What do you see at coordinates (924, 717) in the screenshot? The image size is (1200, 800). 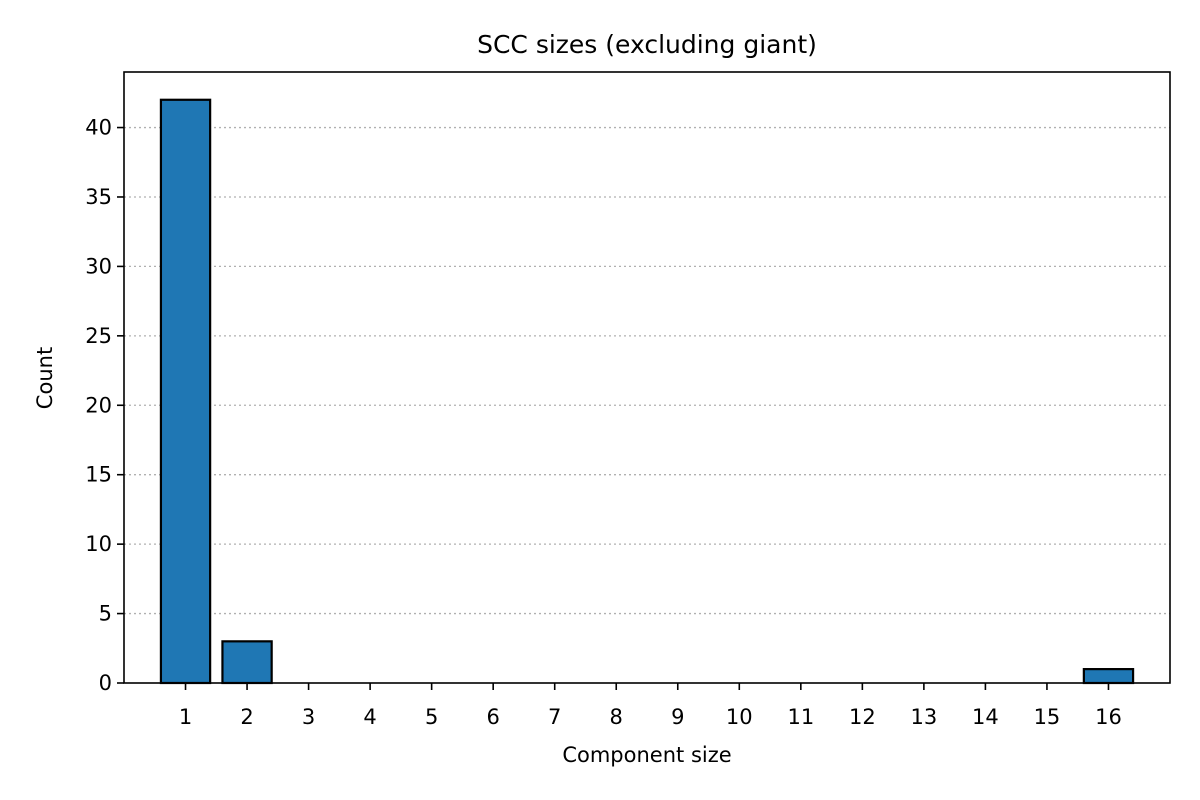 I see `x-tick-label: 13` at bounding box center [924, 717].